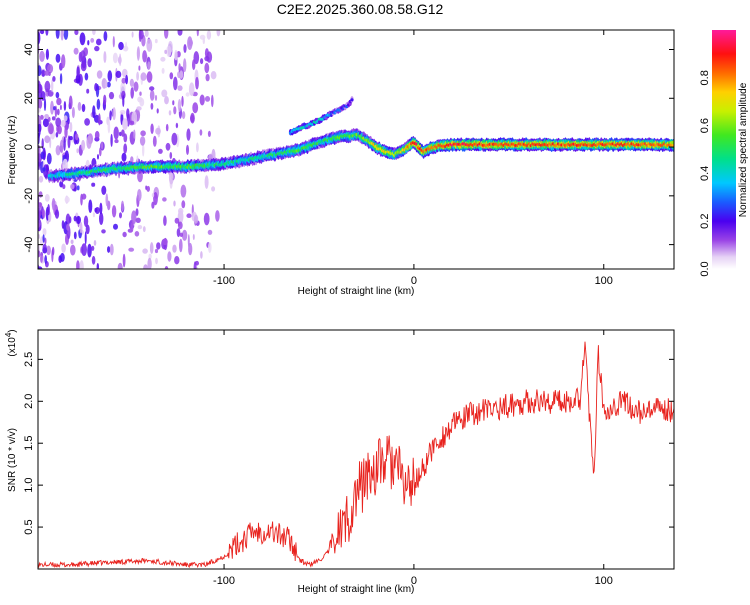  What do you see at coordinates (604, 581) in the screenshot?
I see `x-tick-label: 100` at bounding box center [604, 581].